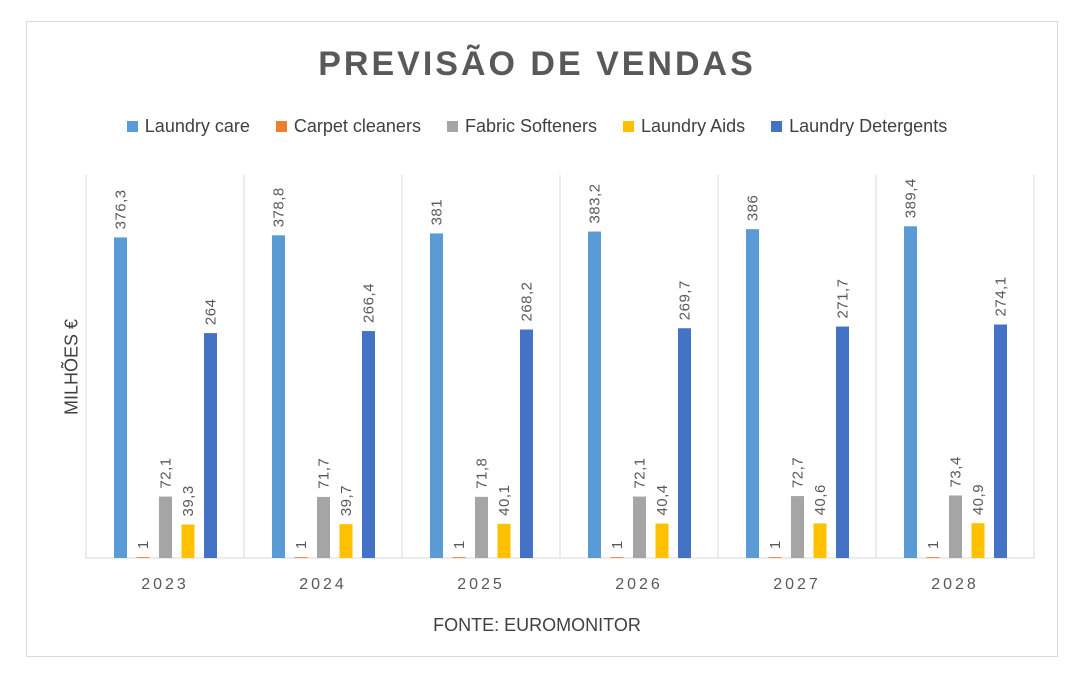 The width and height of the screenshot is (1074, 686). Describe the element at coordinates (527, 301) in the screenshot. I see `data-label: 268,2` at that location.